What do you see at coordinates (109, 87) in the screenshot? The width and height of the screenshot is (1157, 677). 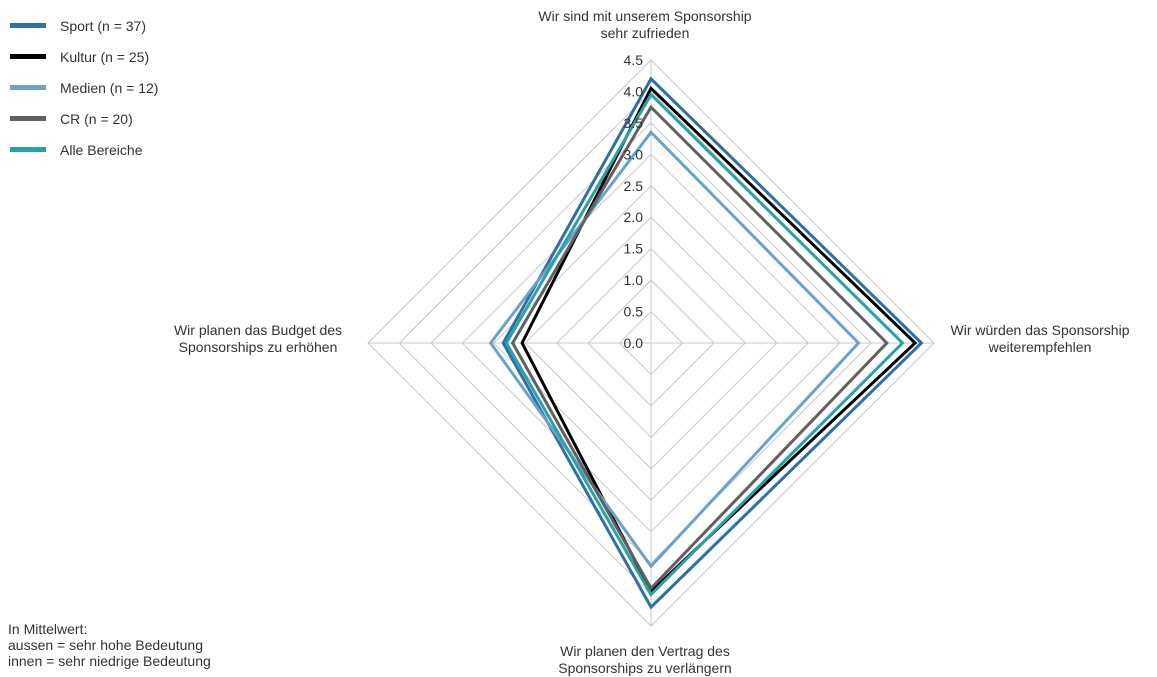 I see `legend-label: Medien (n = 12)` at bounding box center [109, 87].